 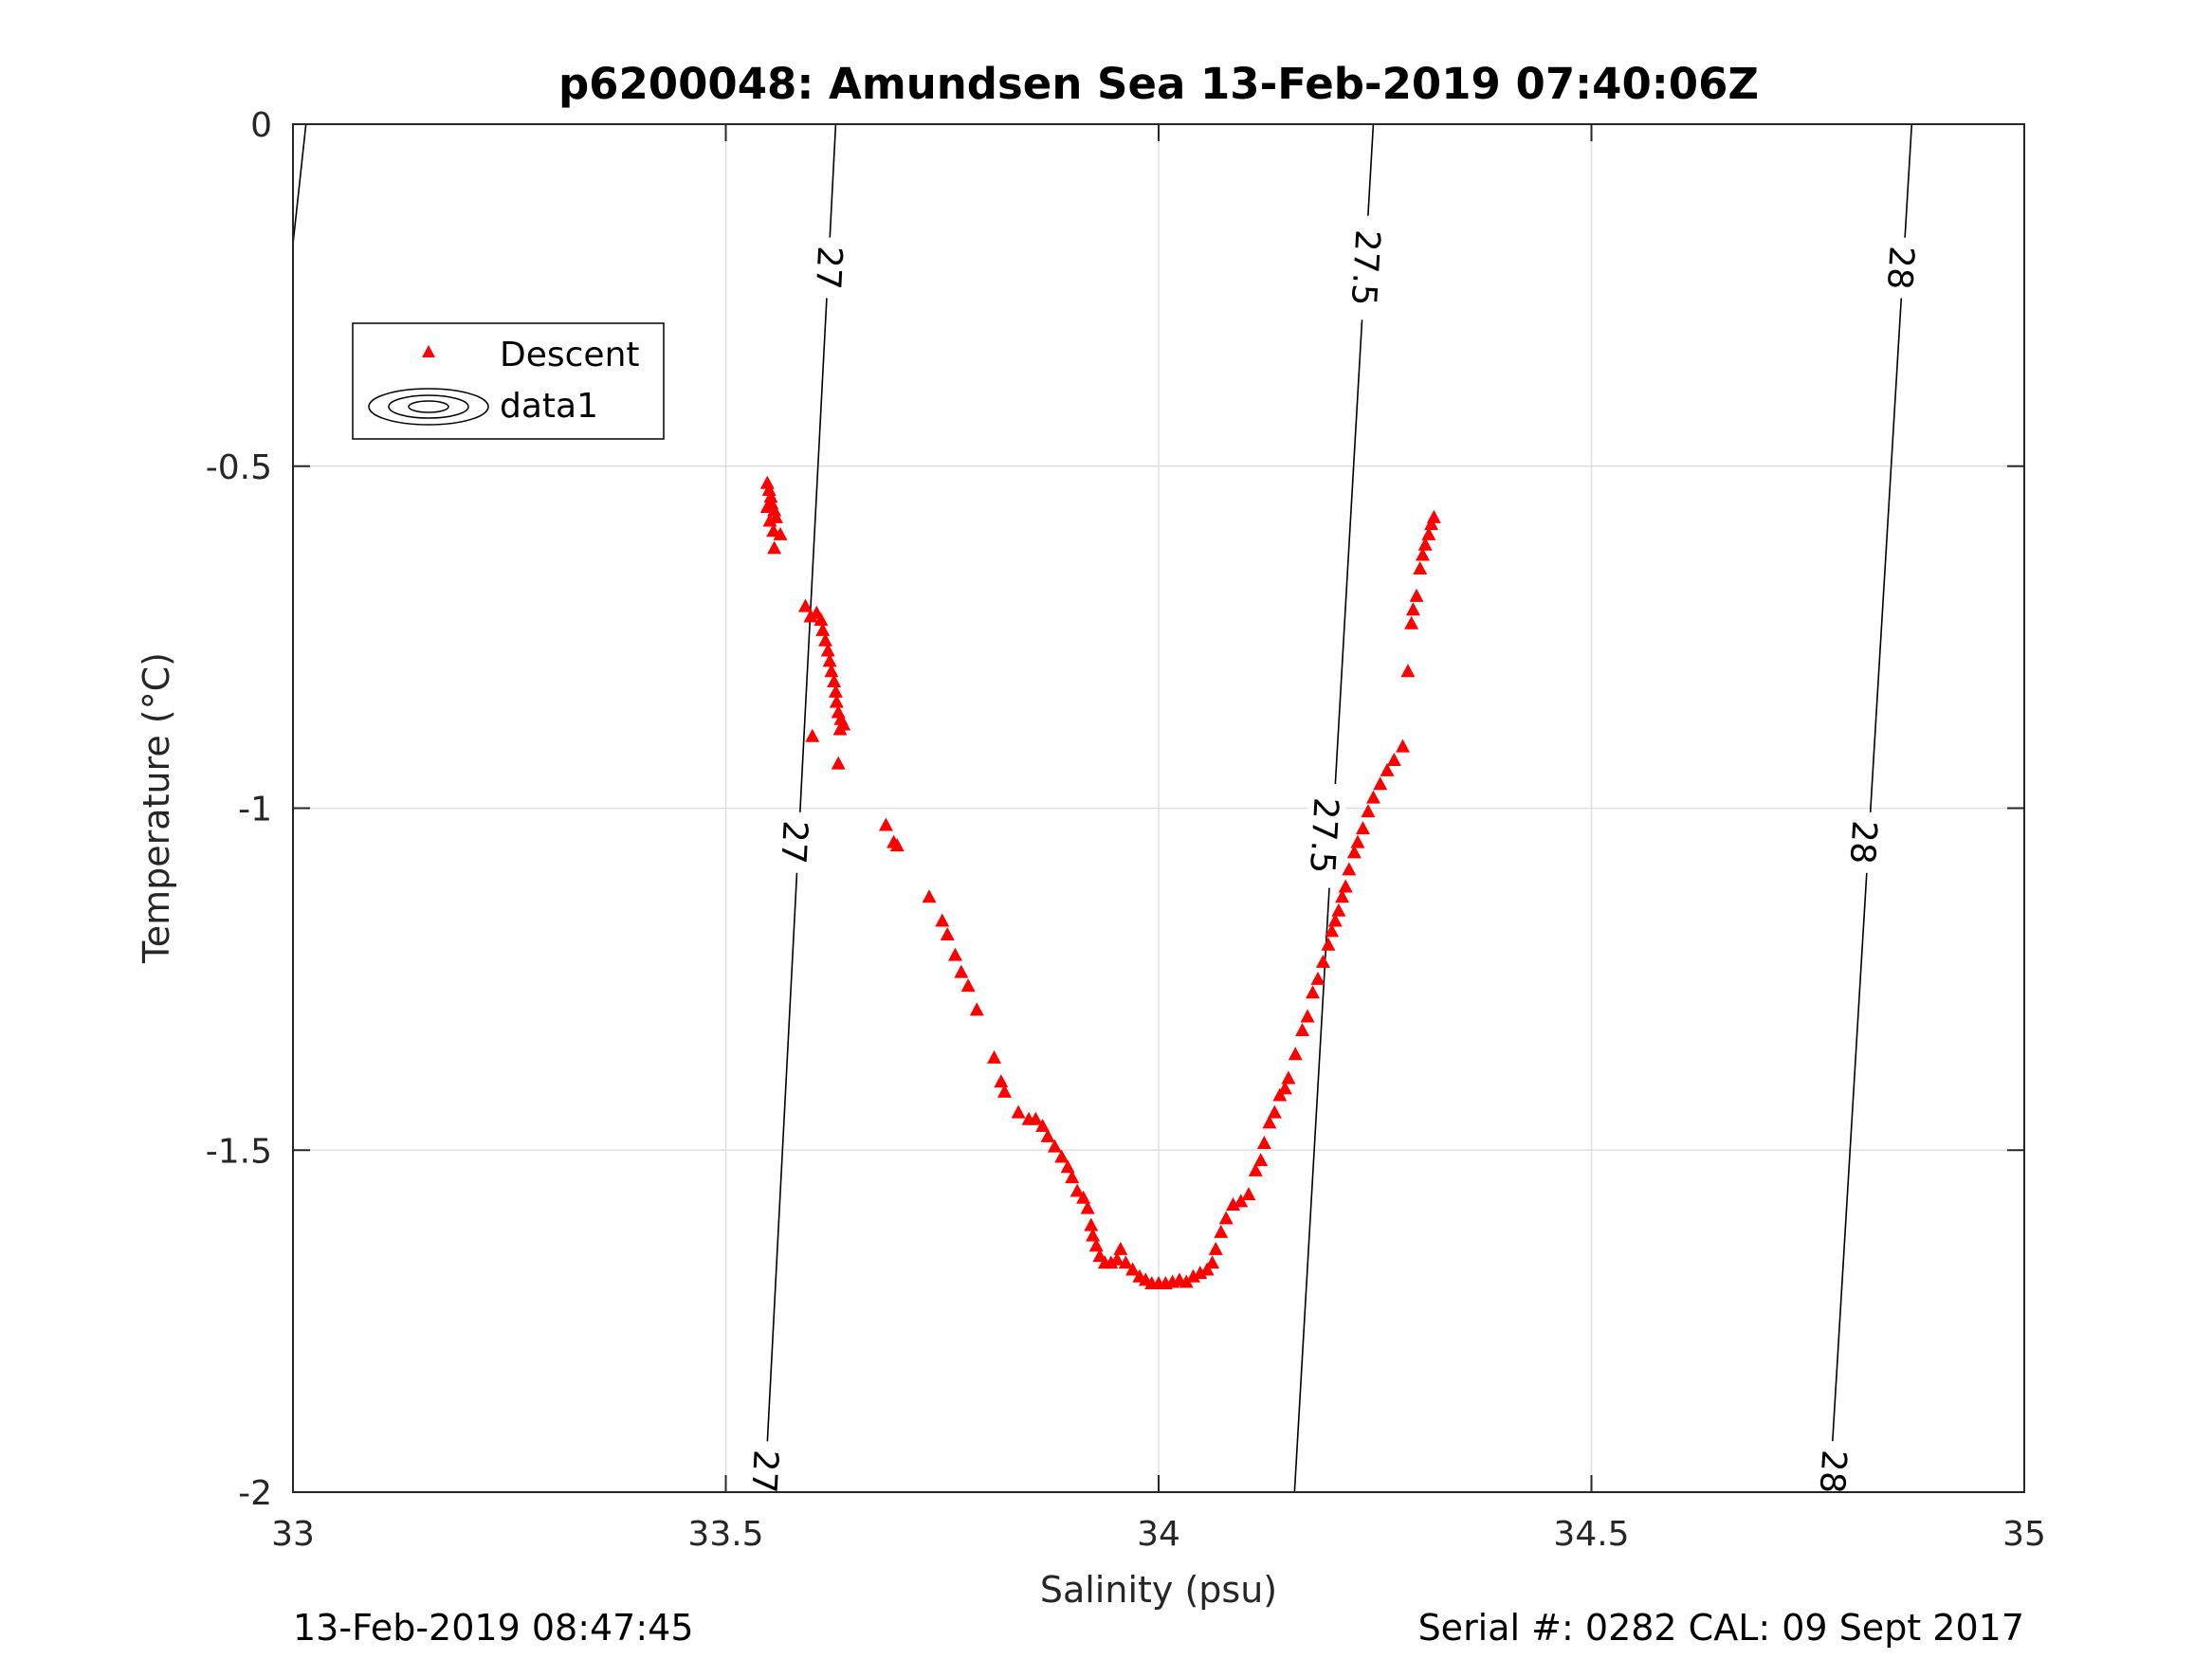 I want to click on contour-label: 27.5, so click(x=1366, y=267).